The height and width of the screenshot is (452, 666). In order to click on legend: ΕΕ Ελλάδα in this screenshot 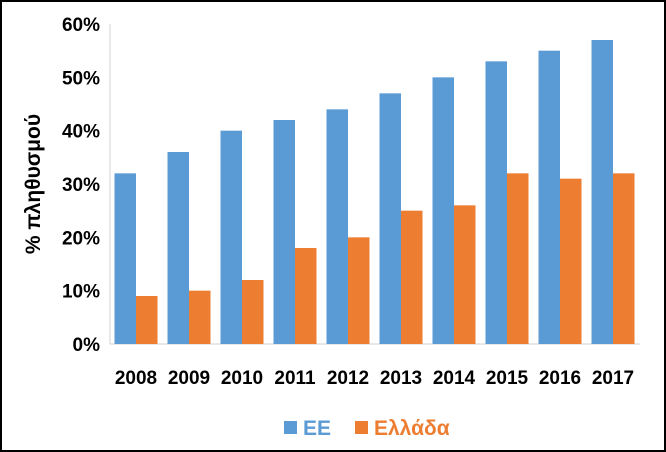, I will do `click(367, 428)`.